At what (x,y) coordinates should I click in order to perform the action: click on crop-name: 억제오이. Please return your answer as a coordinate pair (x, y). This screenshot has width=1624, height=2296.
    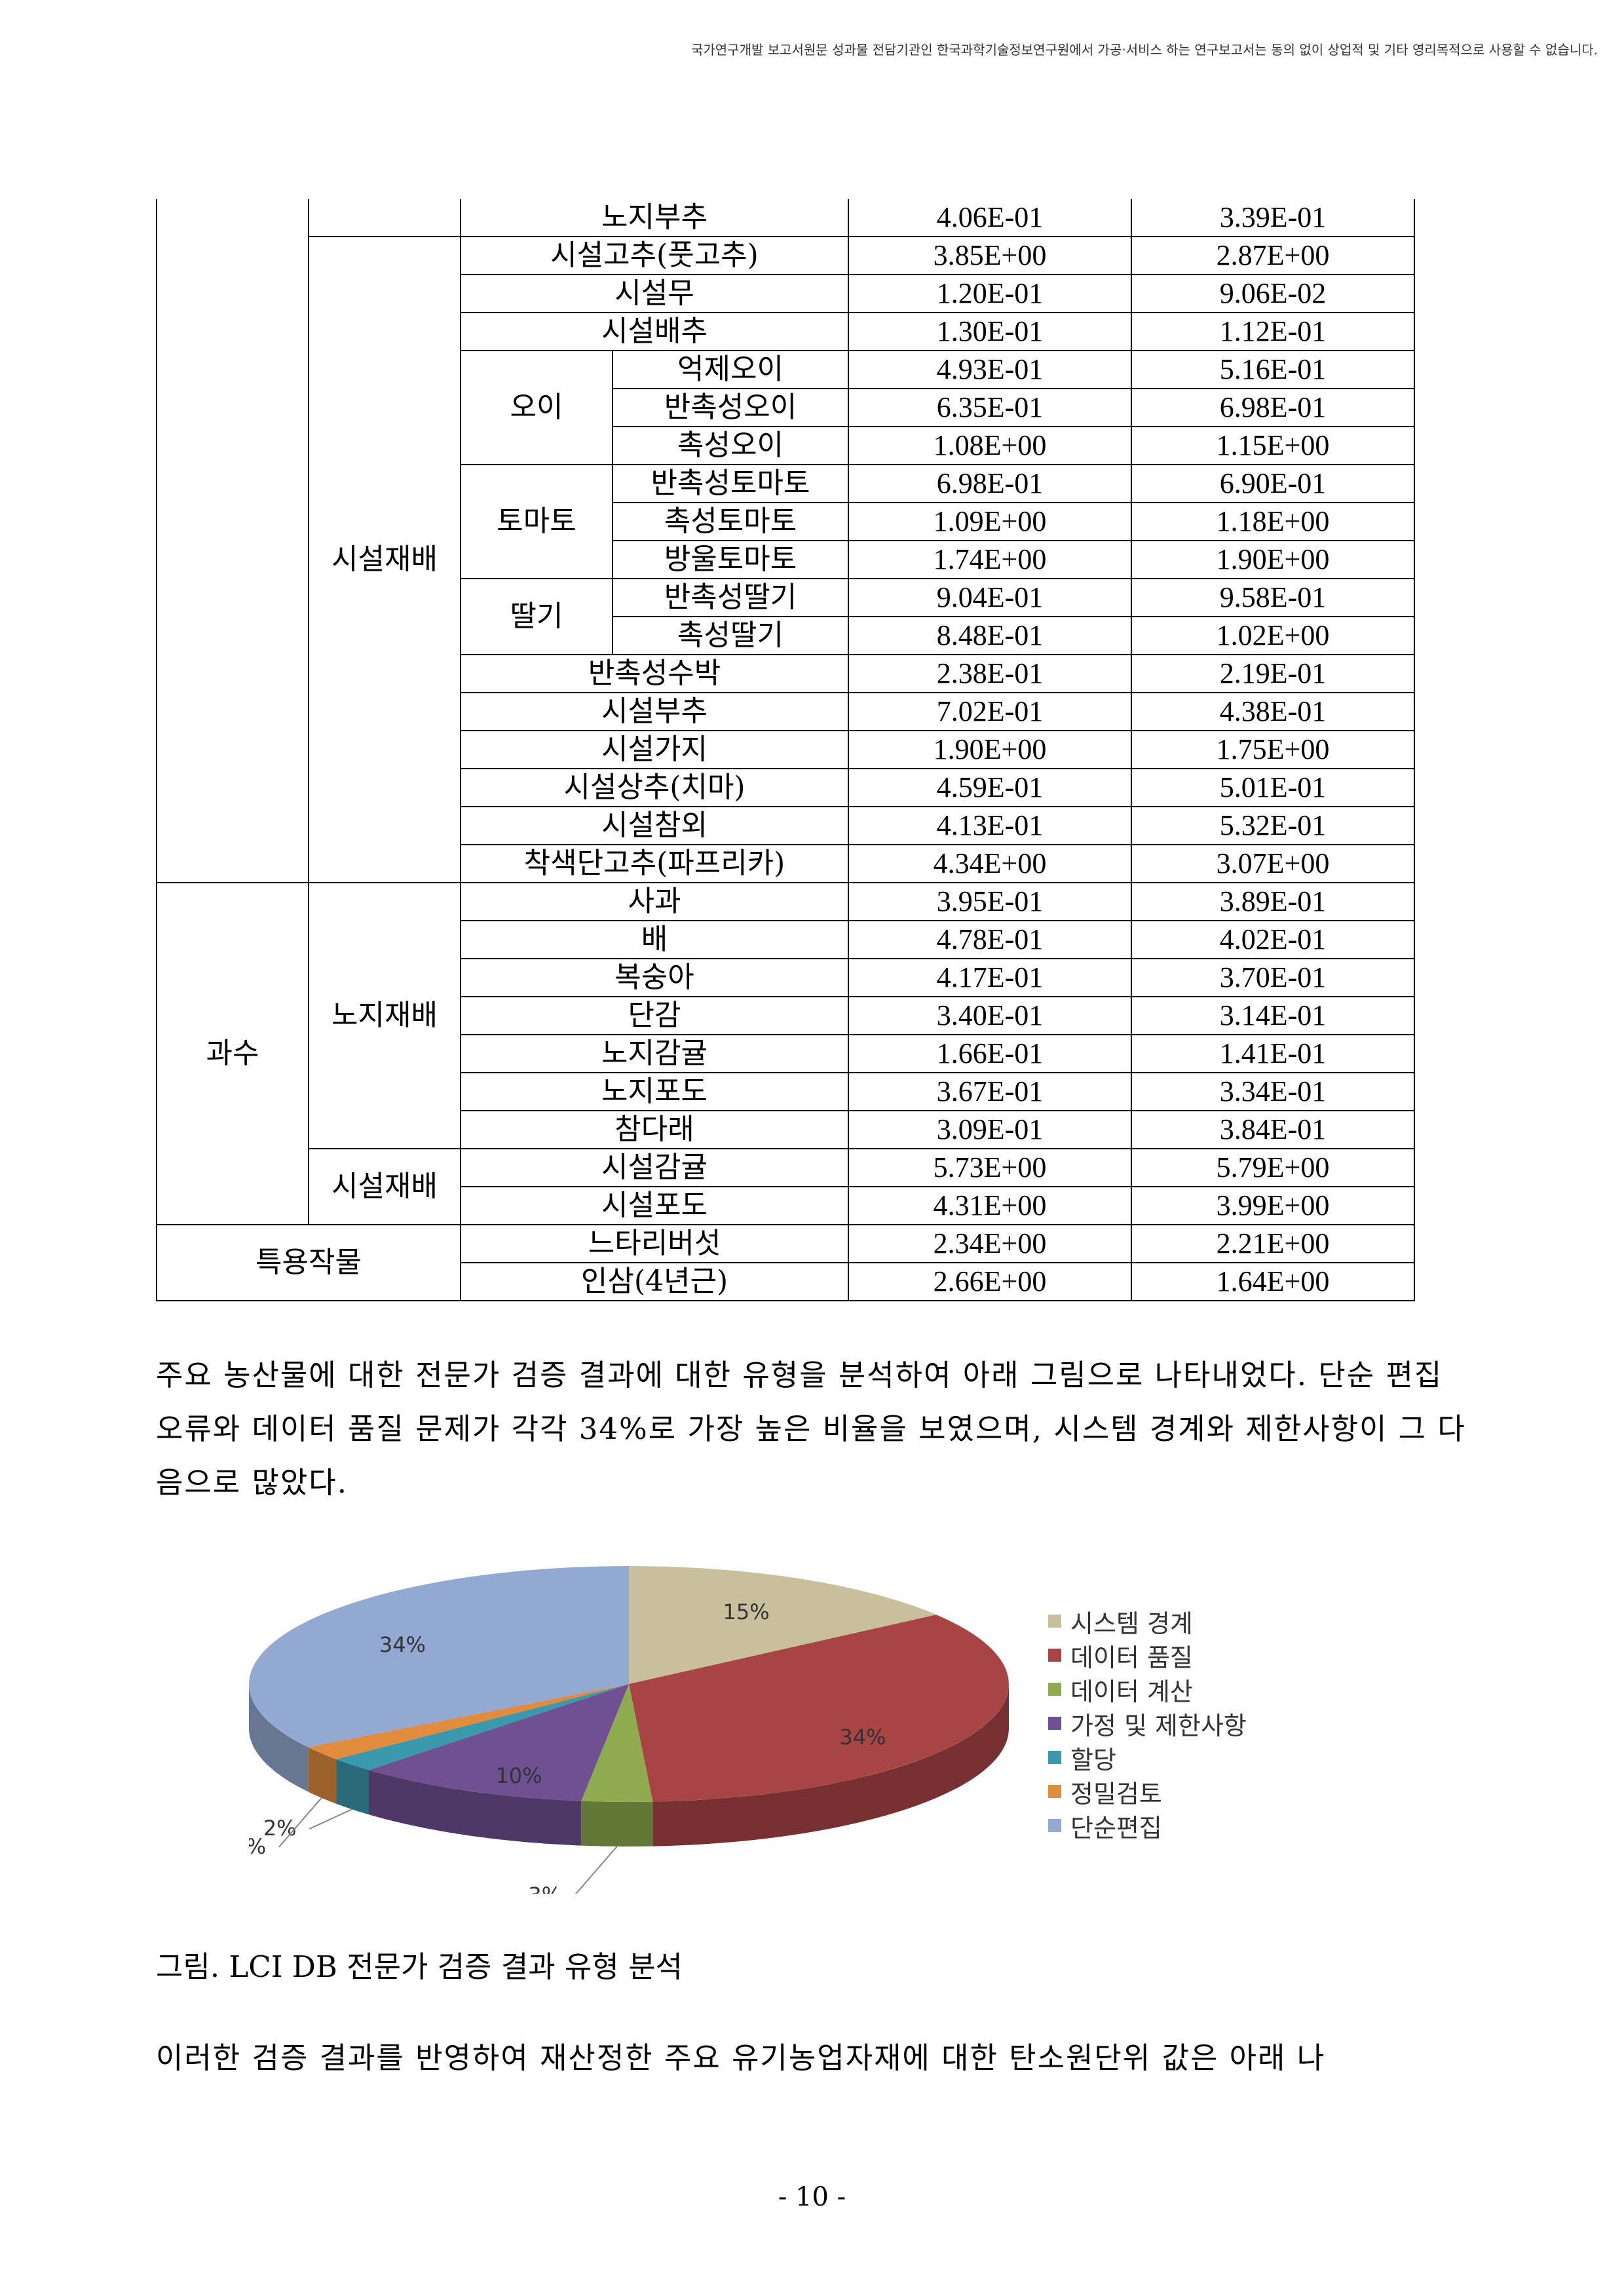
    Looking at the image, I should click on (730, 369).